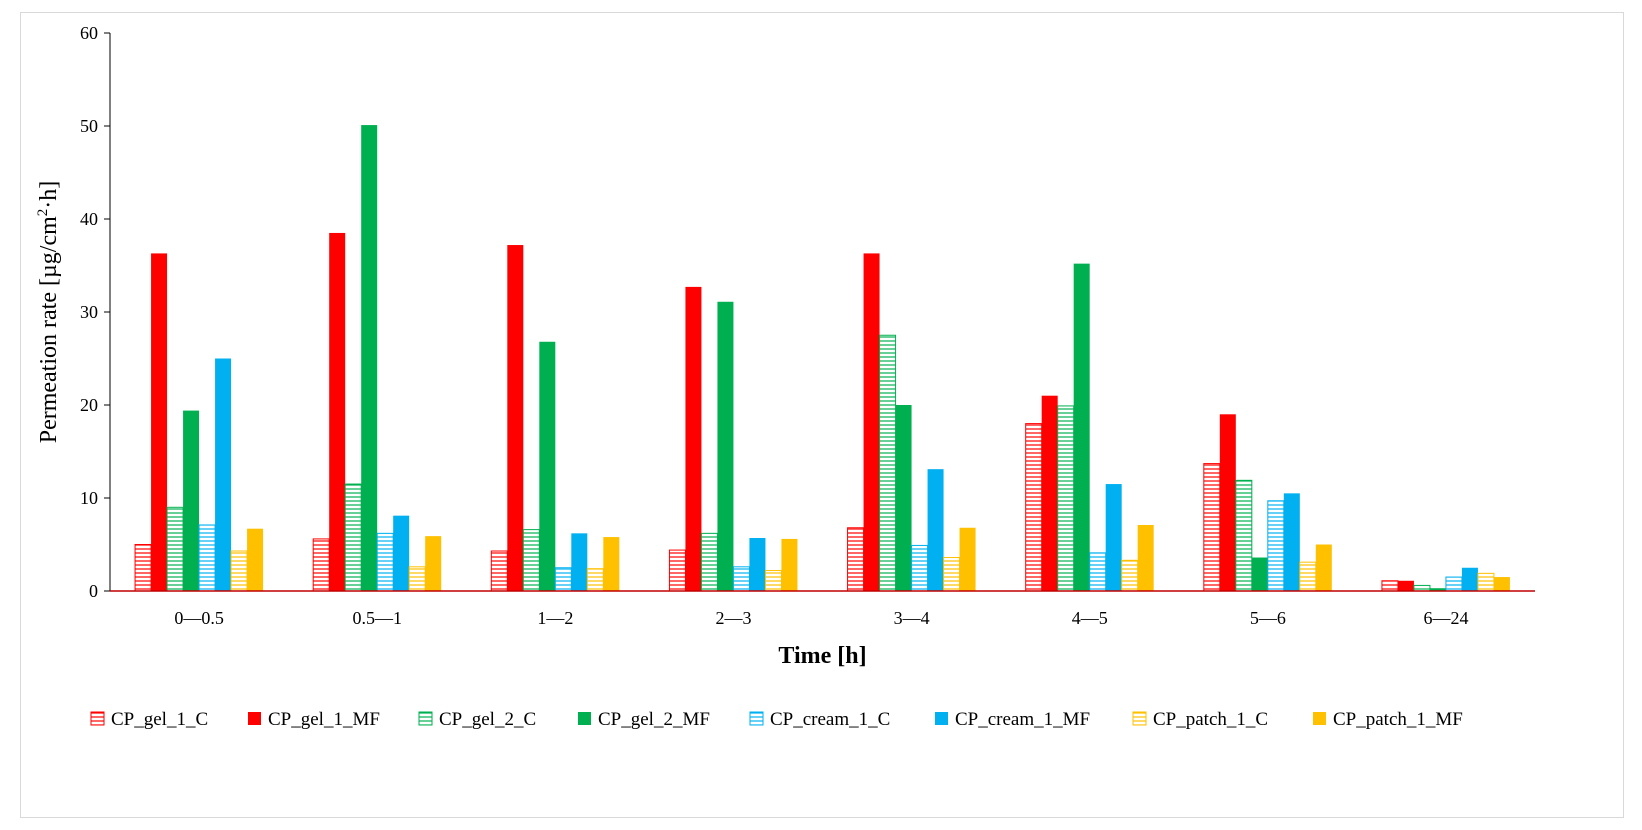 This screenshot has height=830, width=1642. I want to click on legend-item-CP_cream_1_C: CP_cream_1_C, so click(819, 719).